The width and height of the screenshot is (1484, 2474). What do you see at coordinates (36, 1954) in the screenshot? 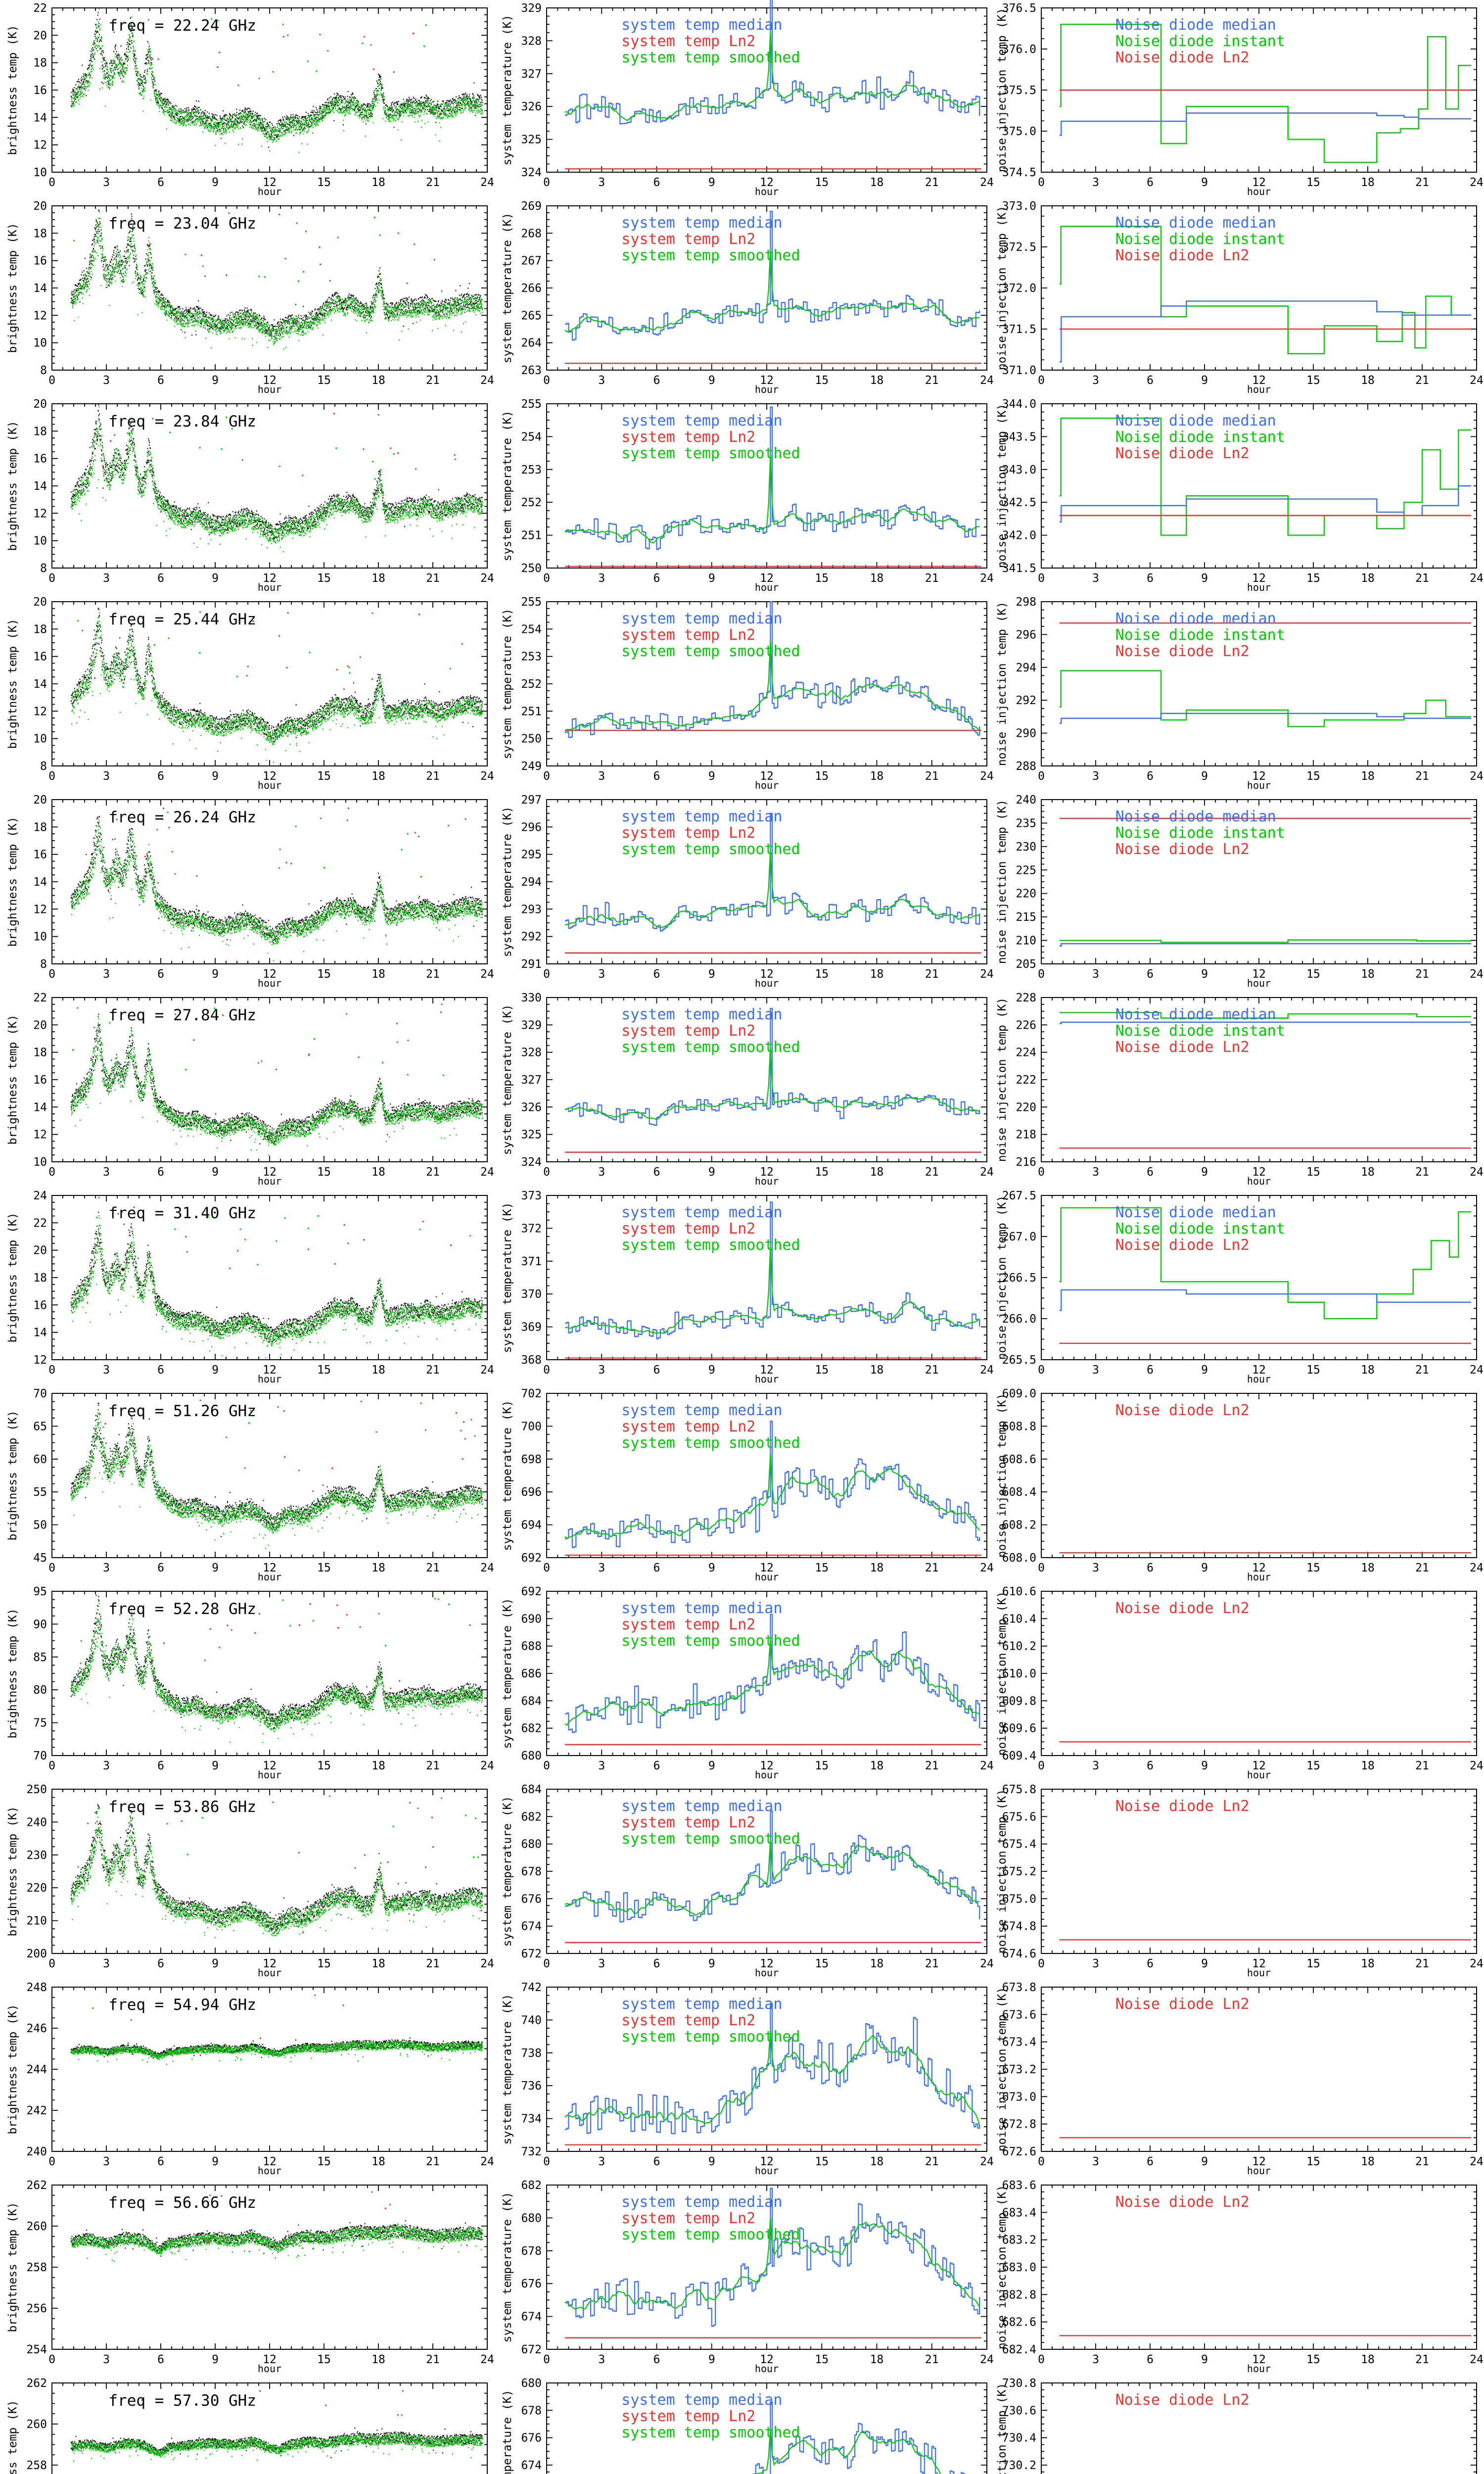
I see `tick-label: 200` at bounding box center [36, 1954].